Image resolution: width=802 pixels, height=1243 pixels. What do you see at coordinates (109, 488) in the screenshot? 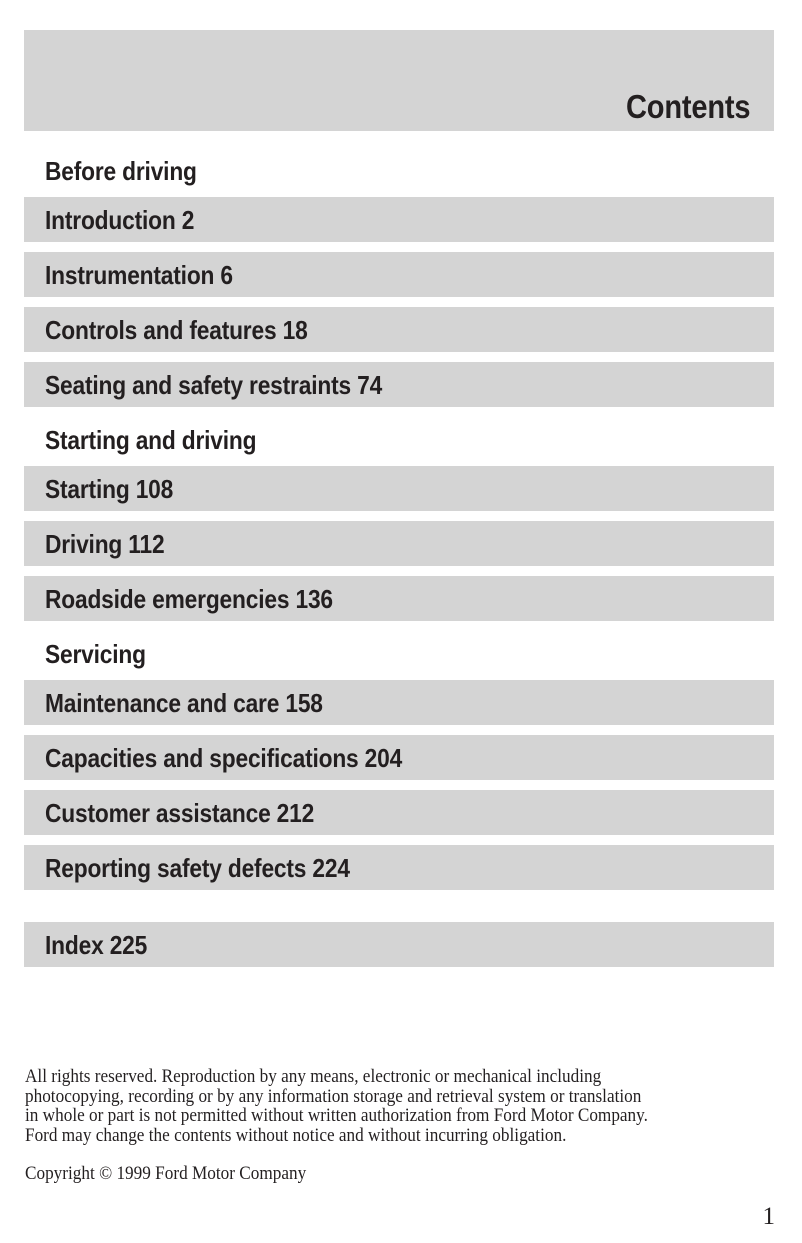
I see `toc-entry-label: Starting 108` at bounding box center [109, 488].